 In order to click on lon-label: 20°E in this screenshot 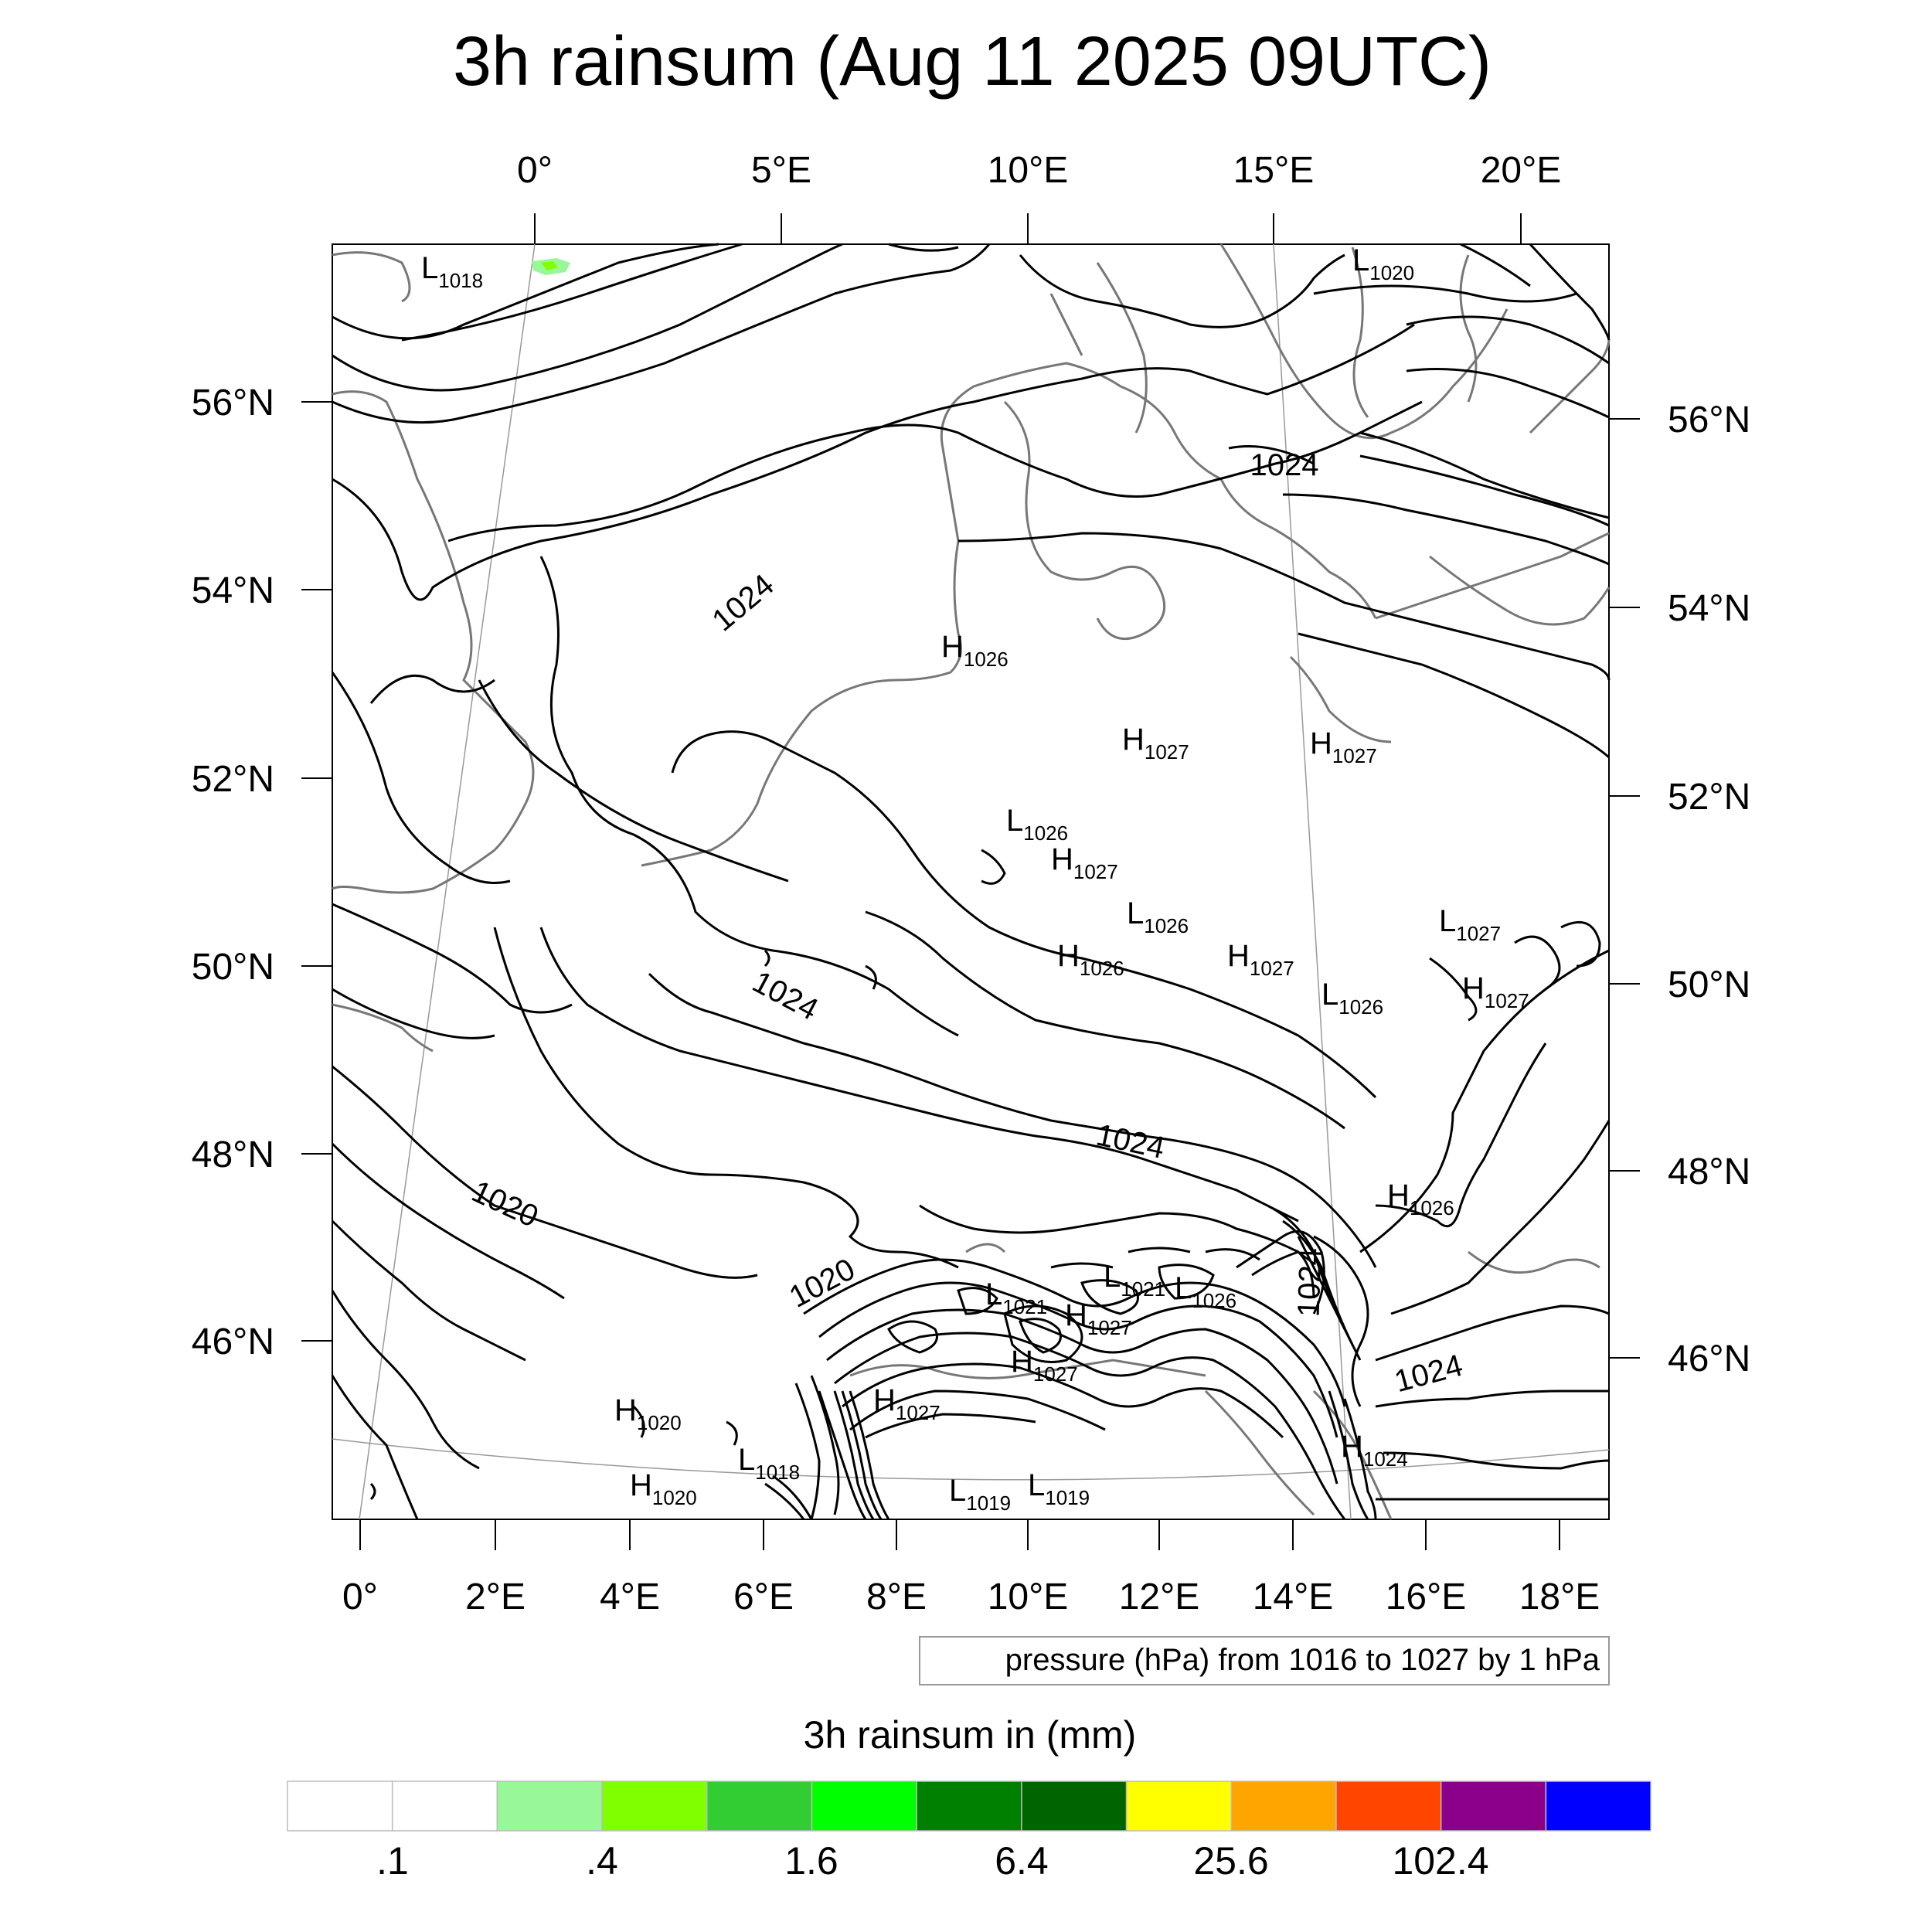, I will do `click(1522, 170)`.